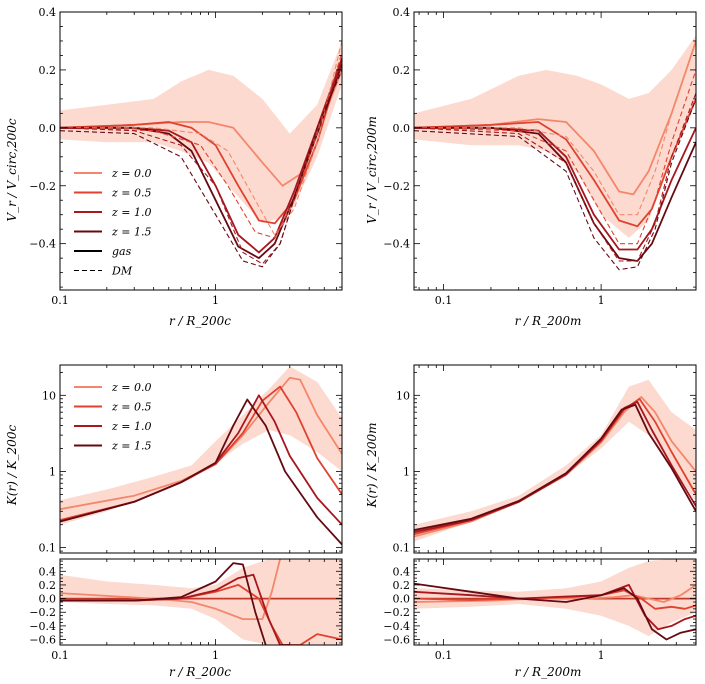 This screenshot has height=684, width=705. I want to click on xlabel-vr-200c: r / R_200c, so click(200, 321).